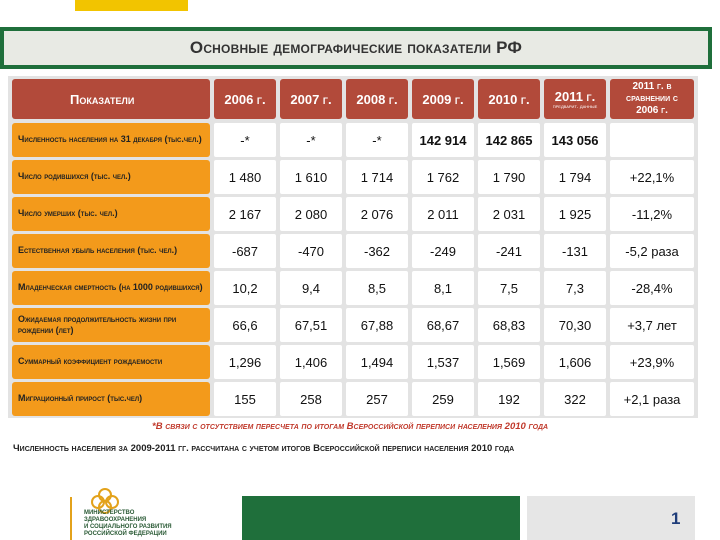 The height and width of the screenshot is (540, 720). Describe the element at coordinates (311, 251) in the screenshot. I see `value-cell: -470` at that location.